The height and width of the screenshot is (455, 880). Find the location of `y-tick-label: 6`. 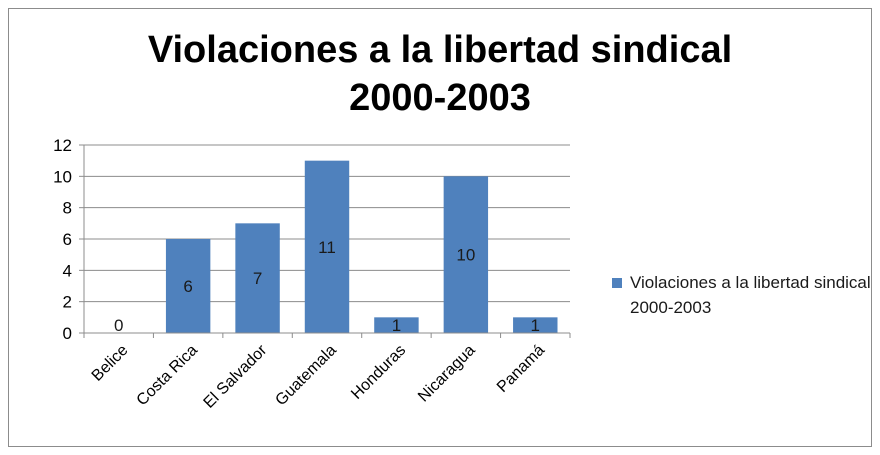

y-tick-label: 6 is located at coordinates (67, 239).